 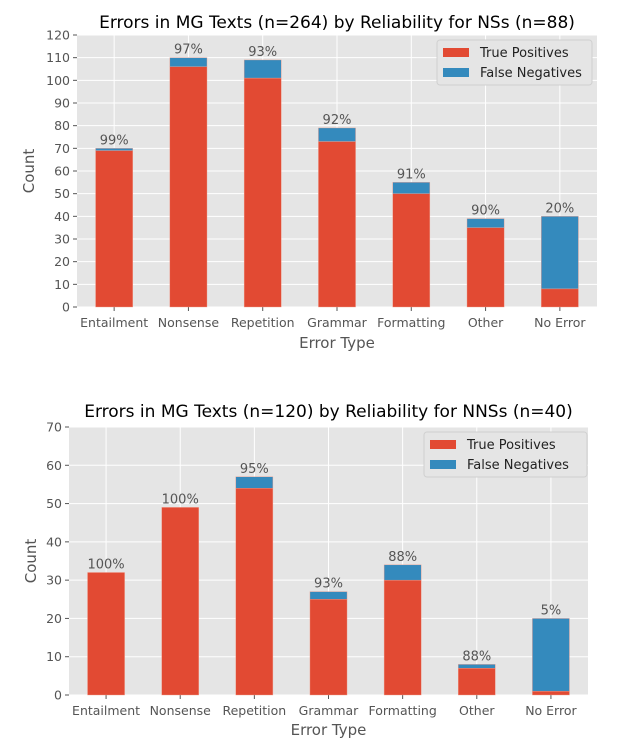 What do you see at coordinates (114, 140) in the screenshot?
I see `data-label: 99%` at bounding box center [114, 140].